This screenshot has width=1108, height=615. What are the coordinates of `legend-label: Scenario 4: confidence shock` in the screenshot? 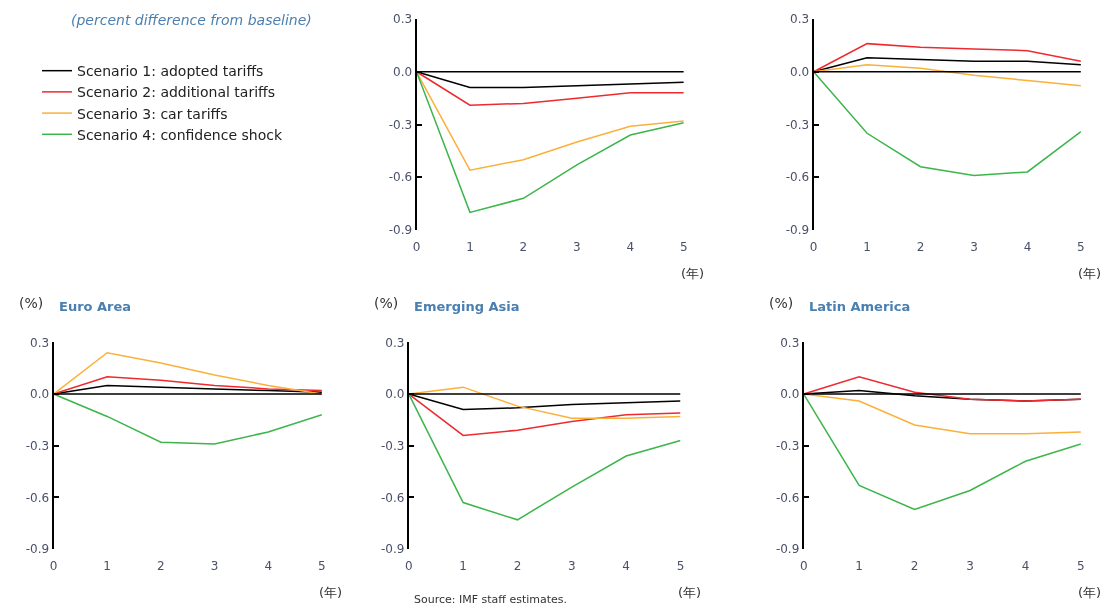 It's located at (180, 134).